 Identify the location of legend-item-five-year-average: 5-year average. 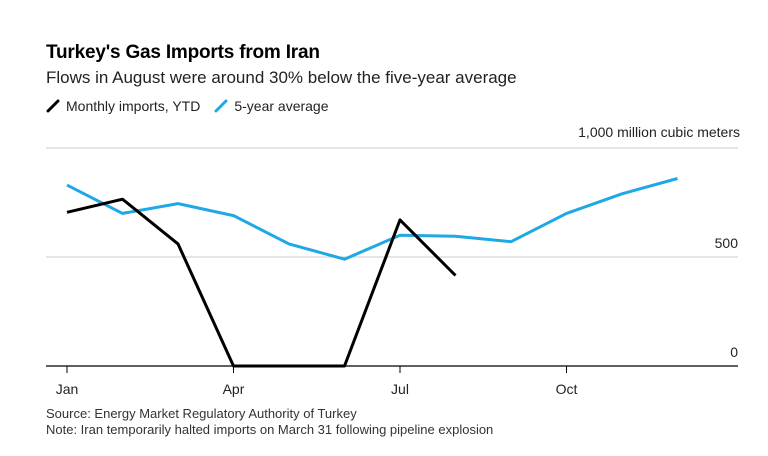
(271, 106).